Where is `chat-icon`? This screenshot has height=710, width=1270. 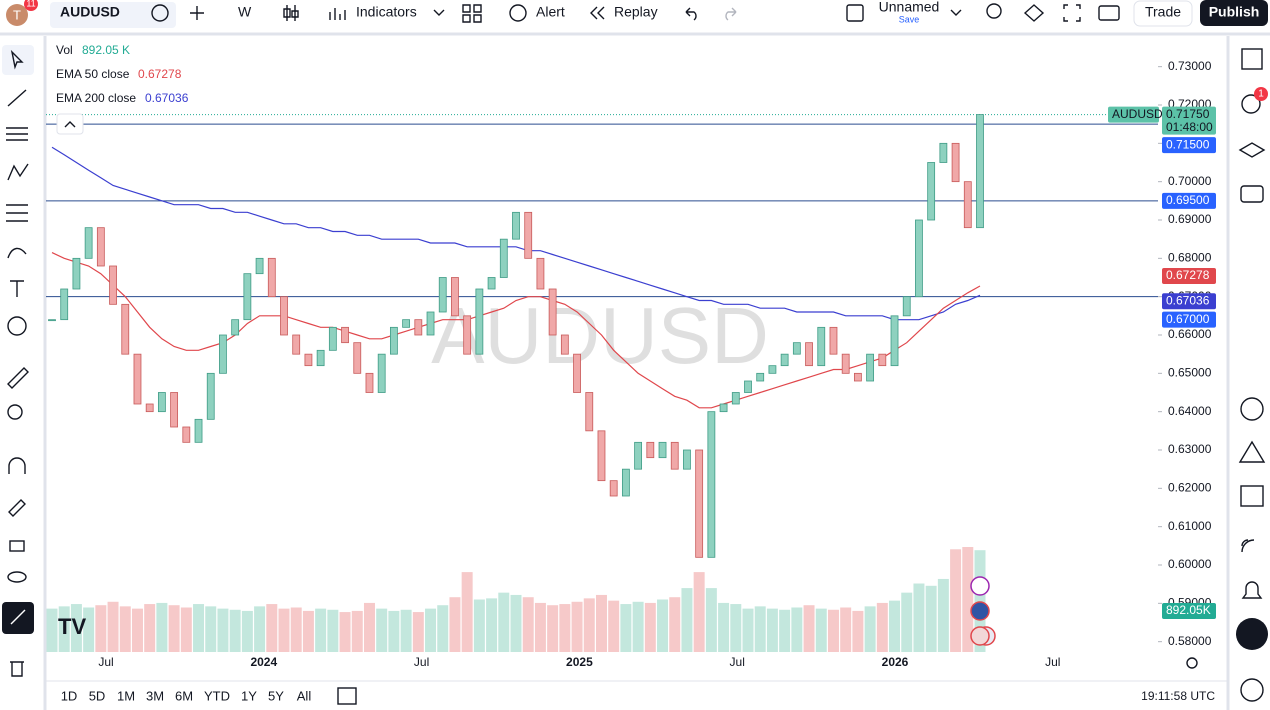 chat-icon is located at coordinates (1252, 194).